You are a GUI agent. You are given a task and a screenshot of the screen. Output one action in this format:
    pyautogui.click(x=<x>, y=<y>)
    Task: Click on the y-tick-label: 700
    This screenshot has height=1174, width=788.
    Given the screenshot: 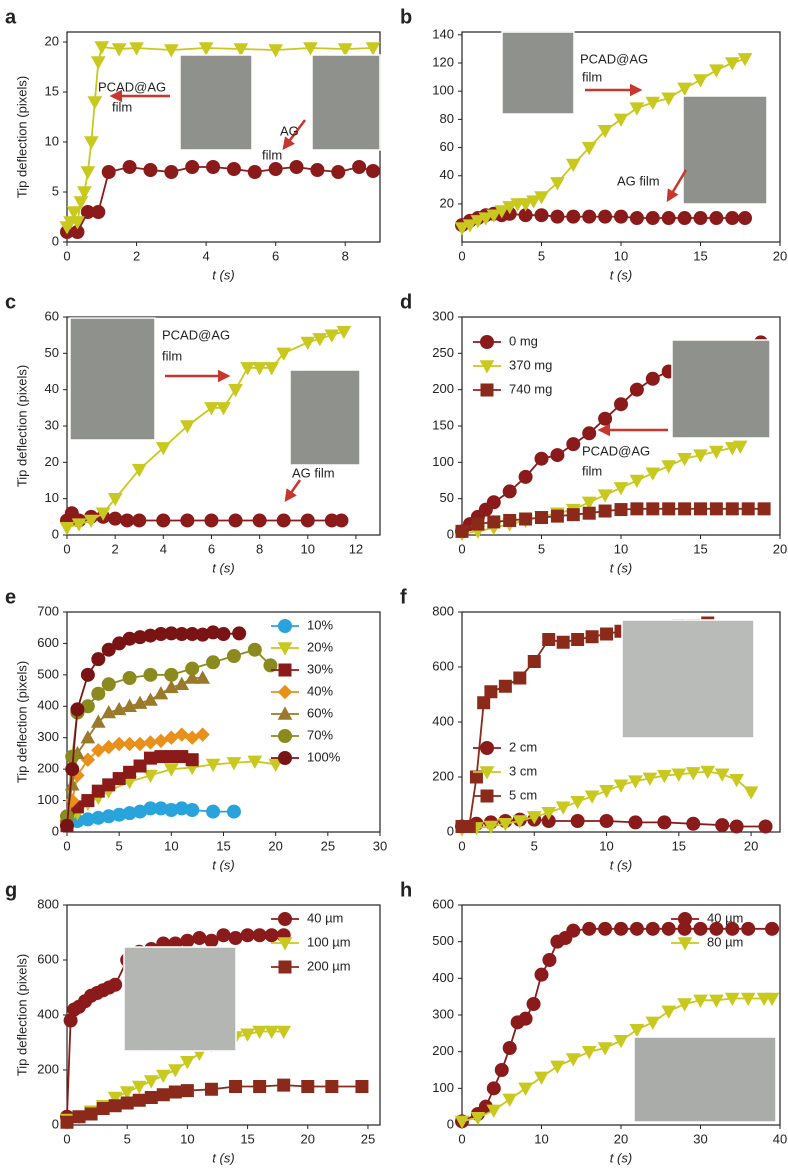 What is the action you would take?
    pyautogui.click(x=48, y=610)
    